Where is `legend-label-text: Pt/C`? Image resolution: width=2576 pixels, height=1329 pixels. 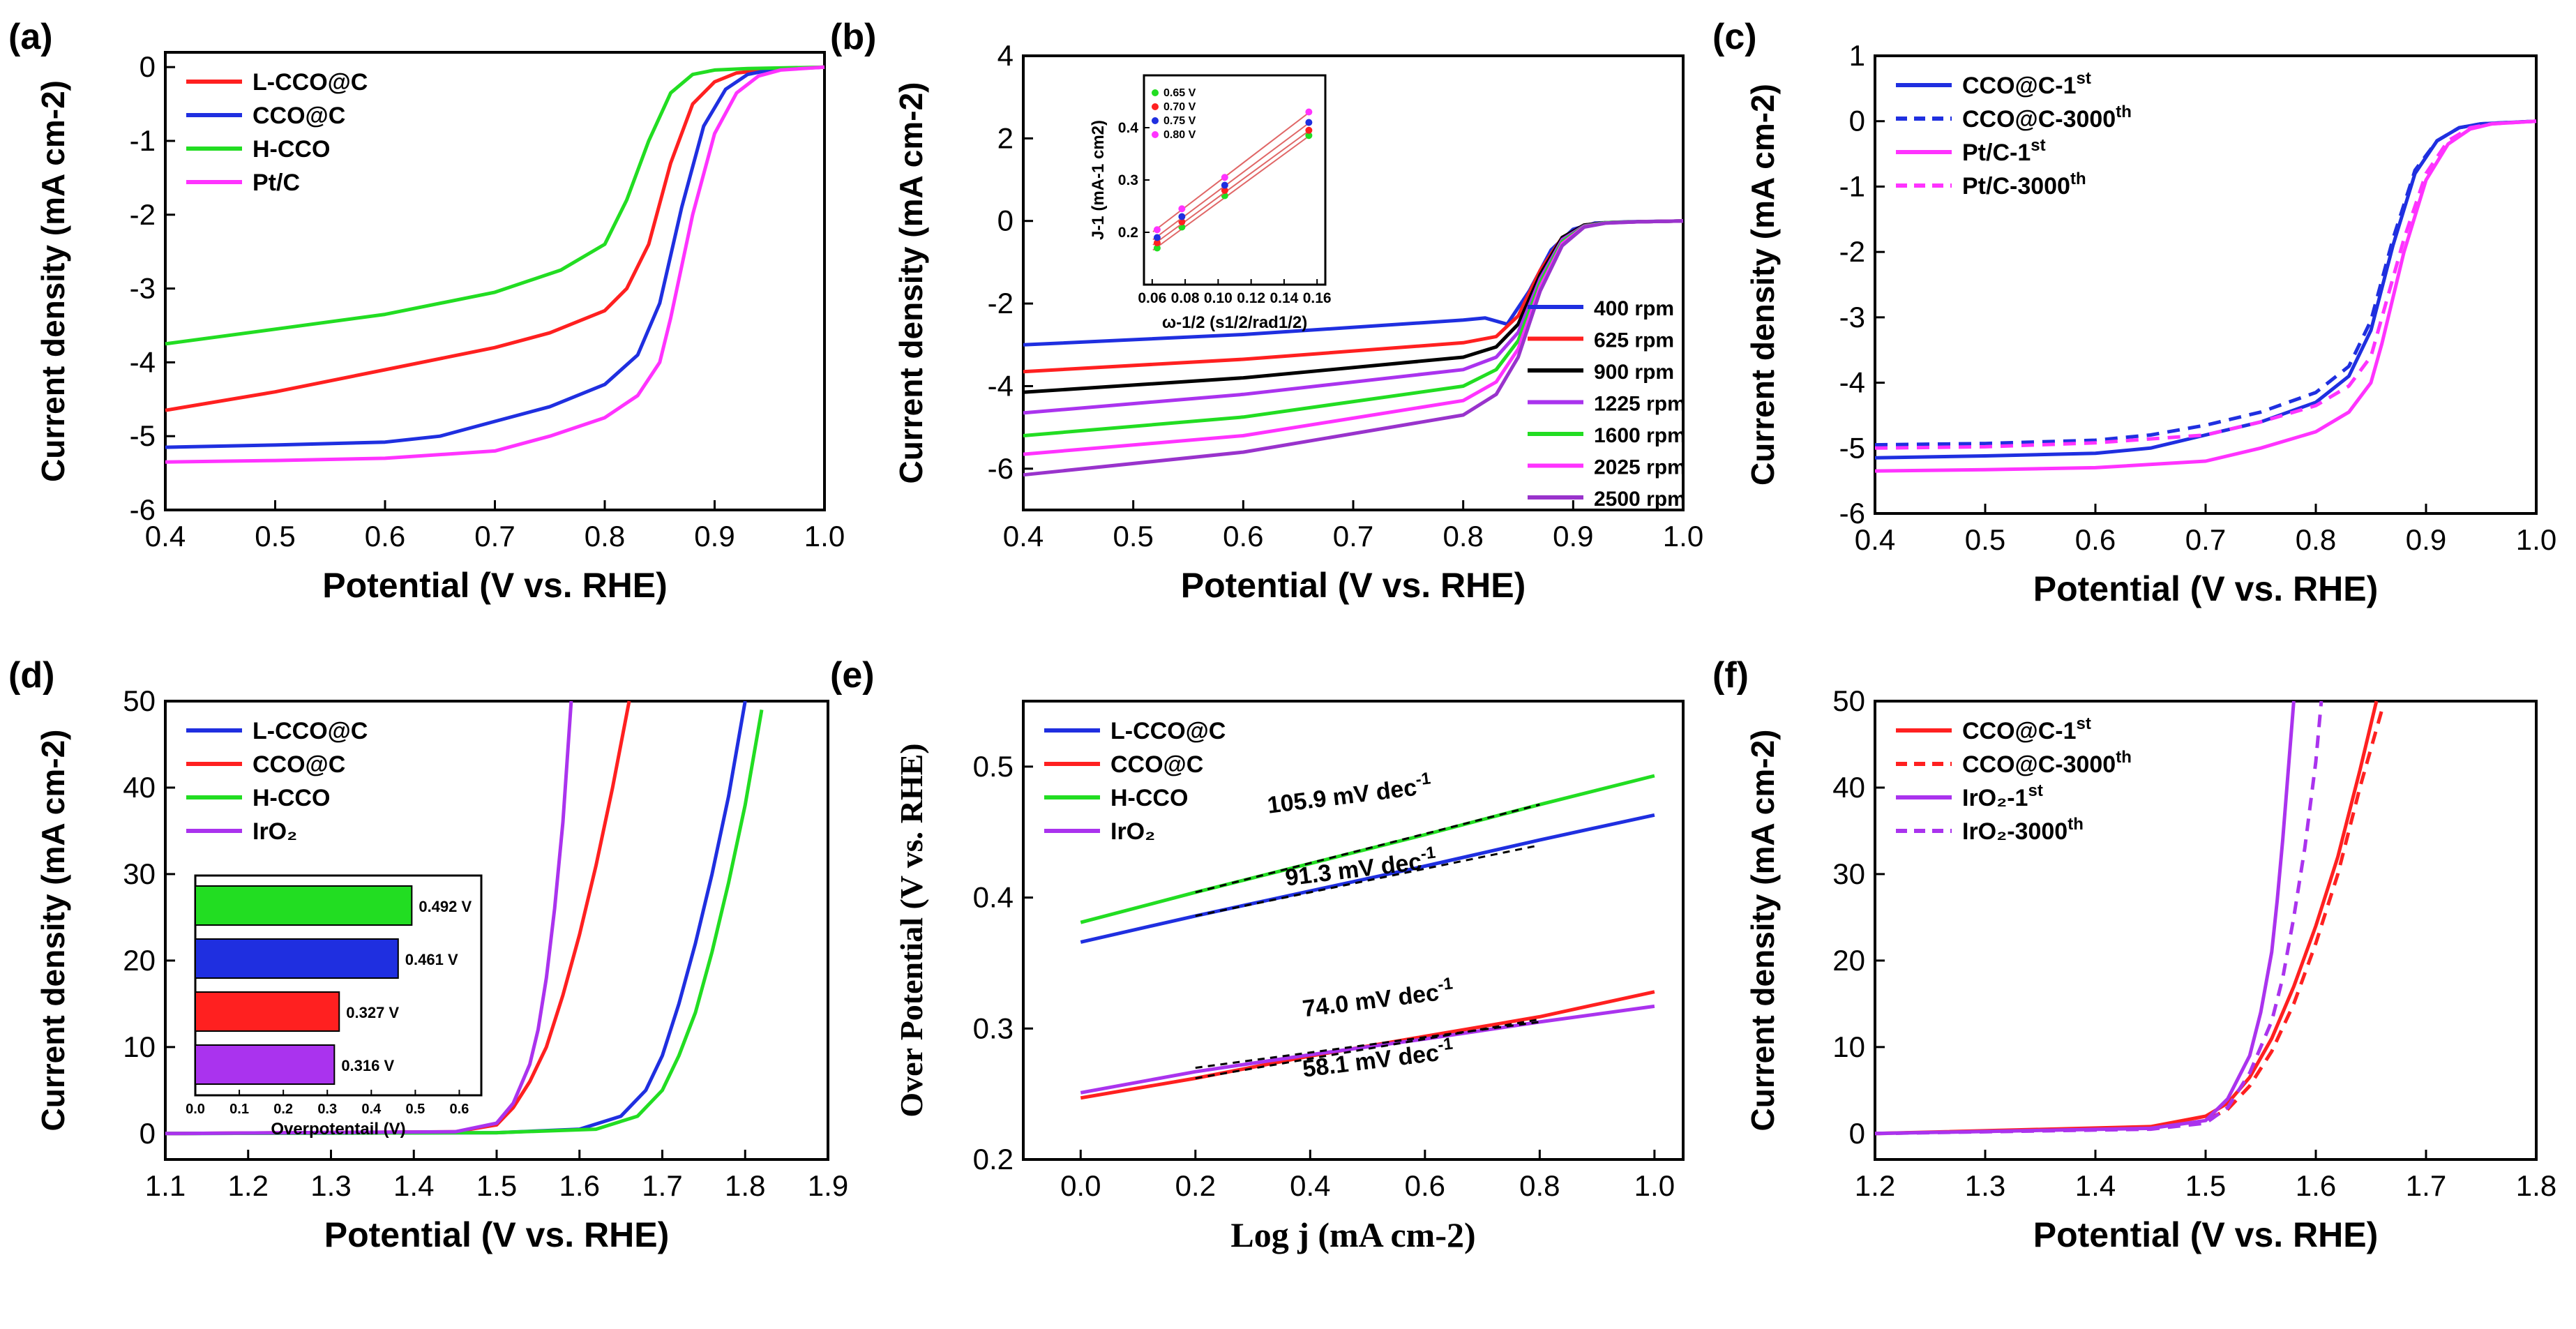
legend-label-text: Pt/C is located at coordinates (276, 183).